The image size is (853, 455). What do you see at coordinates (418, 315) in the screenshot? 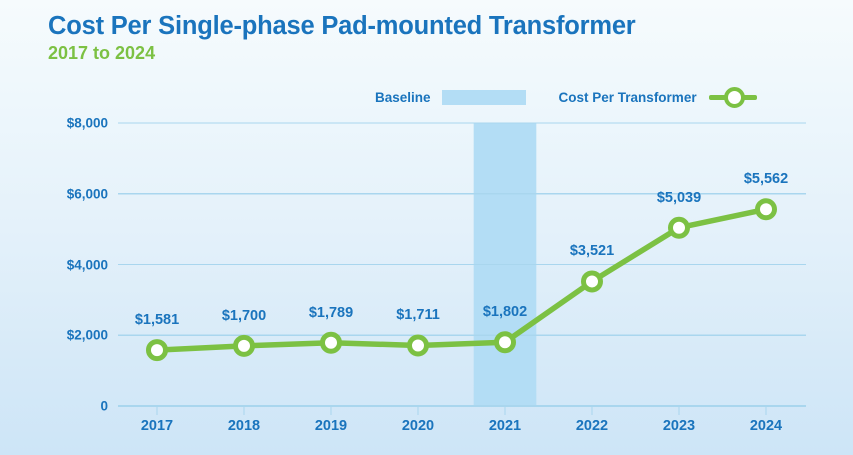
I see `data-label-2020: $1,711` at bounding box center [418, 315].